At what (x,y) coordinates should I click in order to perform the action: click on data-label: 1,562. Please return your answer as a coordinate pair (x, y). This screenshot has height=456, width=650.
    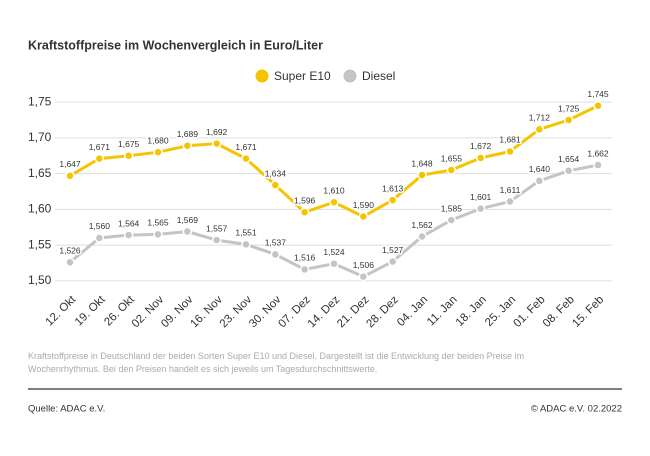
    Looking at the image, I should click on (422, 225).